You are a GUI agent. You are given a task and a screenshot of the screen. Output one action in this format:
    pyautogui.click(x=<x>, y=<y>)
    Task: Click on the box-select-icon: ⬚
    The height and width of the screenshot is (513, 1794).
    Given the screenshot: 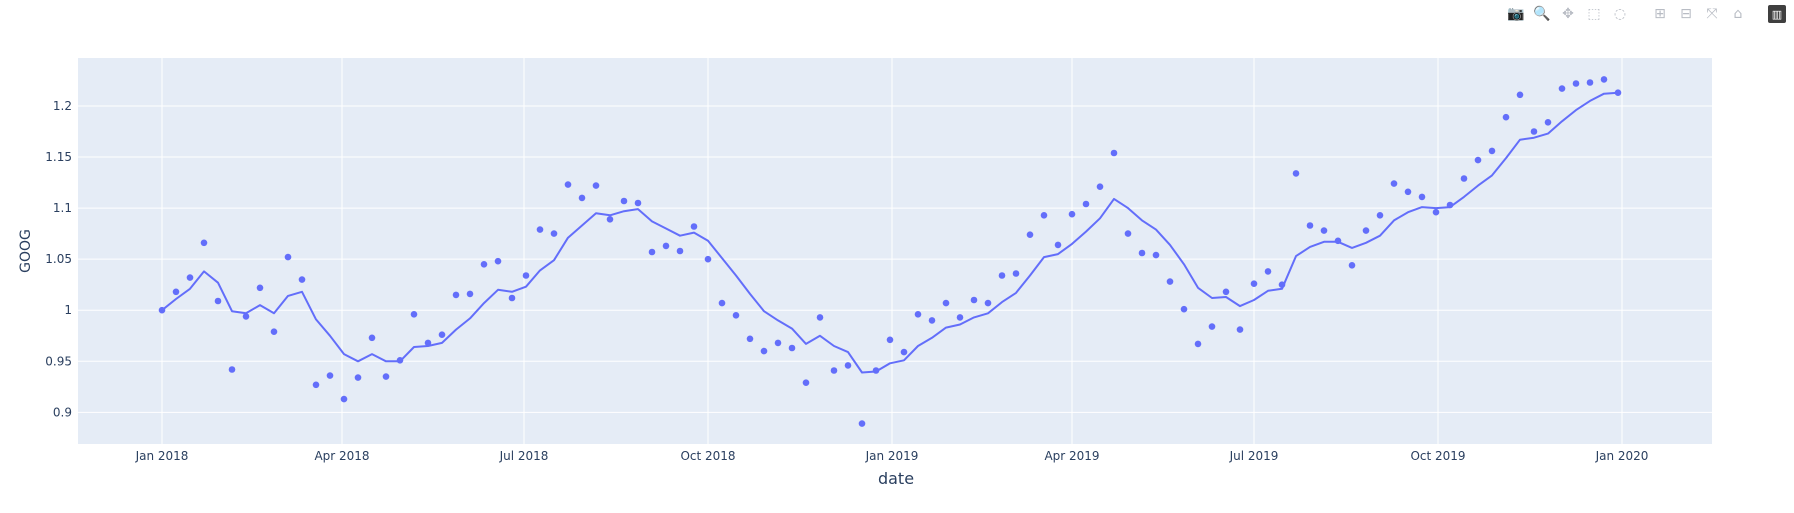 What is the action you would take?
    pyautogui.click(x=1594, y=14)
    